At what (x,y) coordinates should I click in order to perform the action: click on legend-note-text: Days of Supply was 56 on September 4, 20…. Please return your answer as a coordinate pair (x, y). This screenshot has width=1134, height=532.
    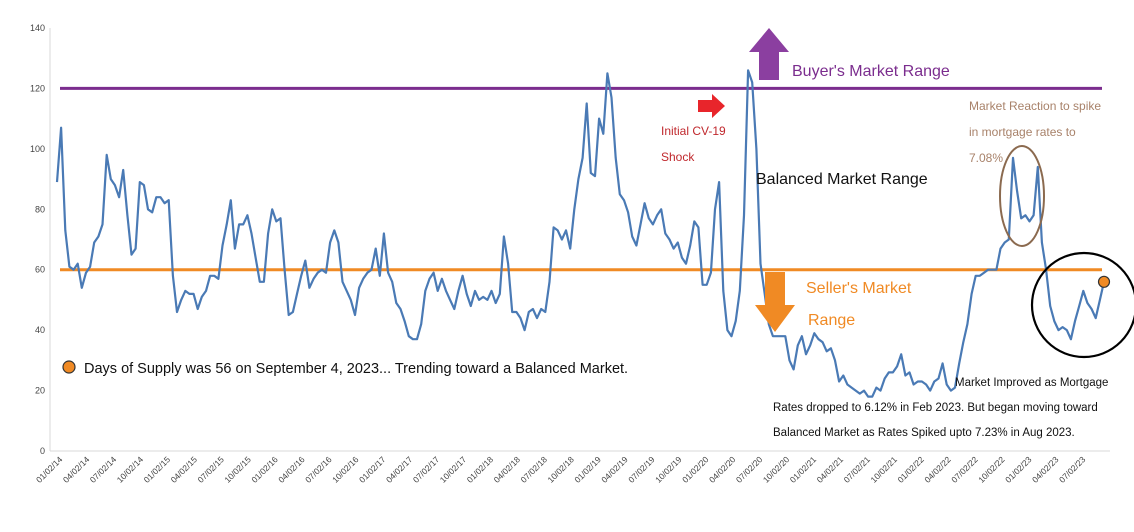
    Looking at the image, I should click on (356, 369).